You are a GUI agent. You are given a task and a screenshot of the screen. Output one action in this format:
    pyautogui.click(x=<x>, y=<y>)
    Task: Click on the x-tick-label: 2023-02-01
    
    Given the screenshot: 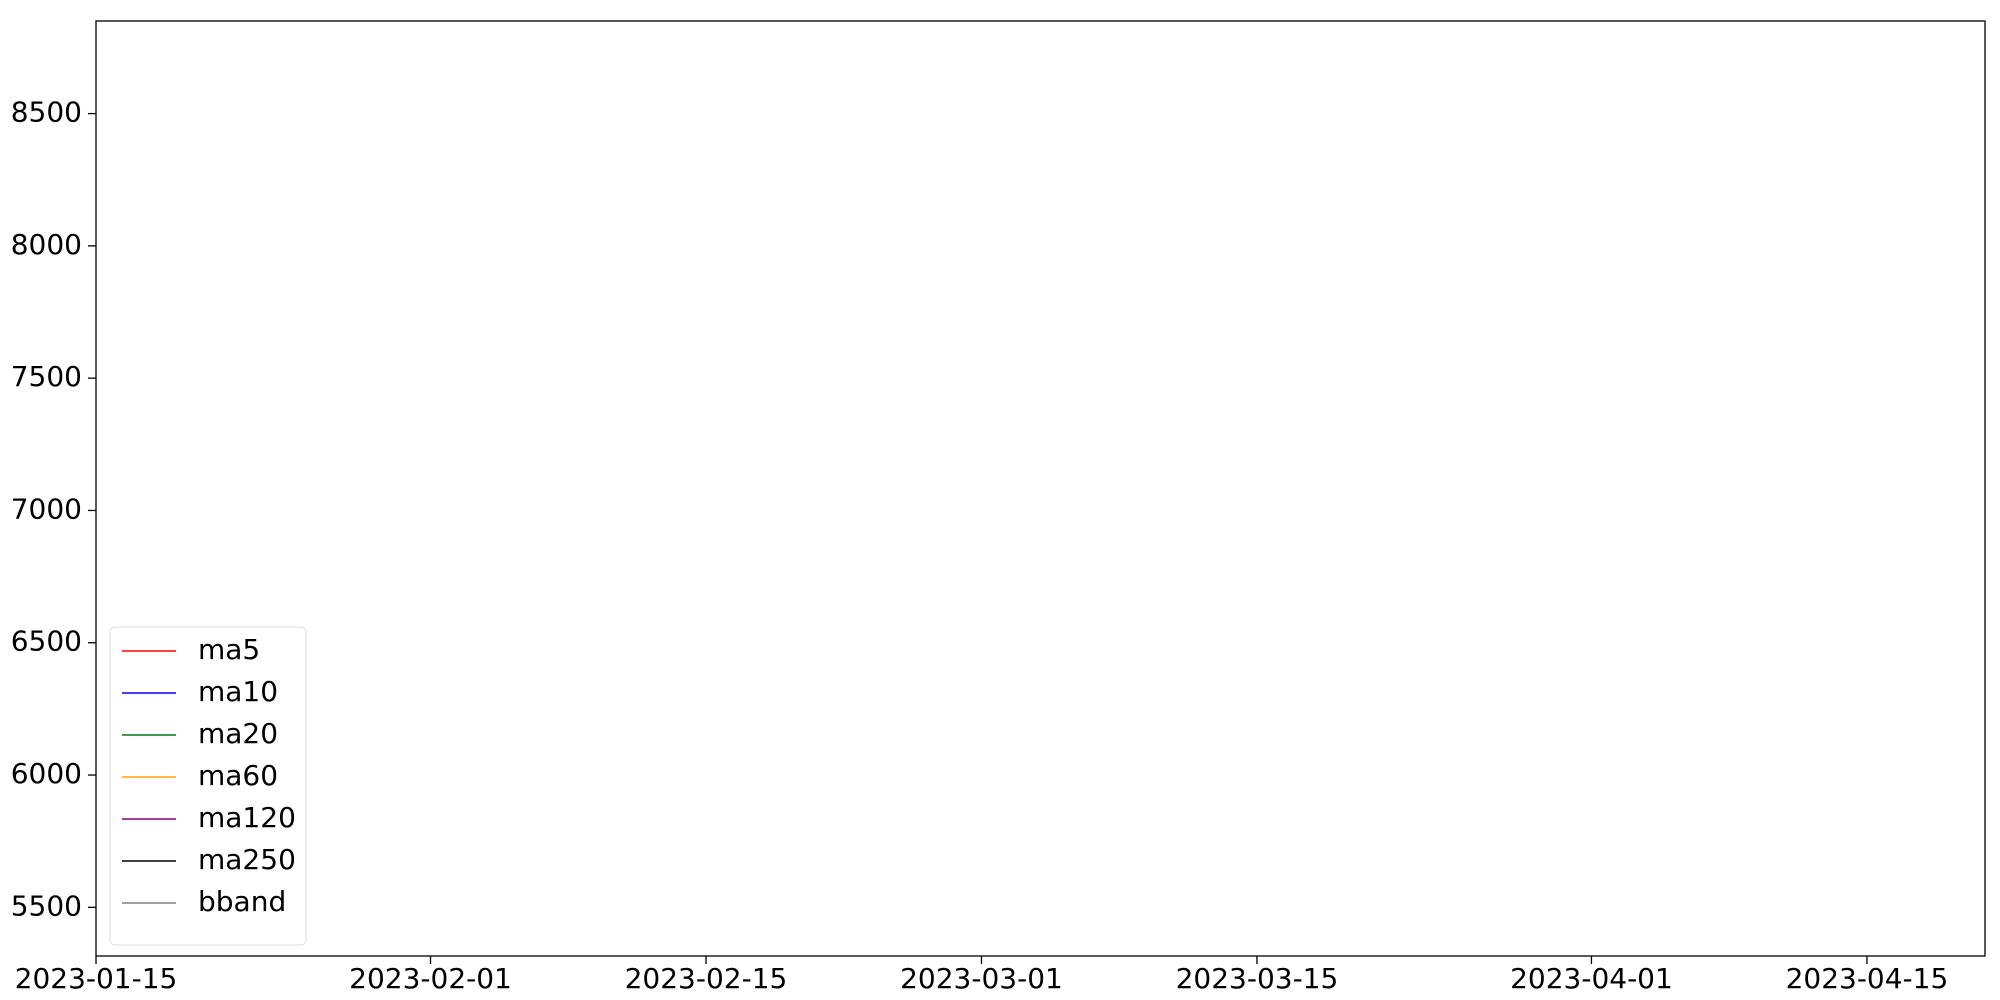 What is the action you would take?
    pyautogui.click(x=430, y=978)
    